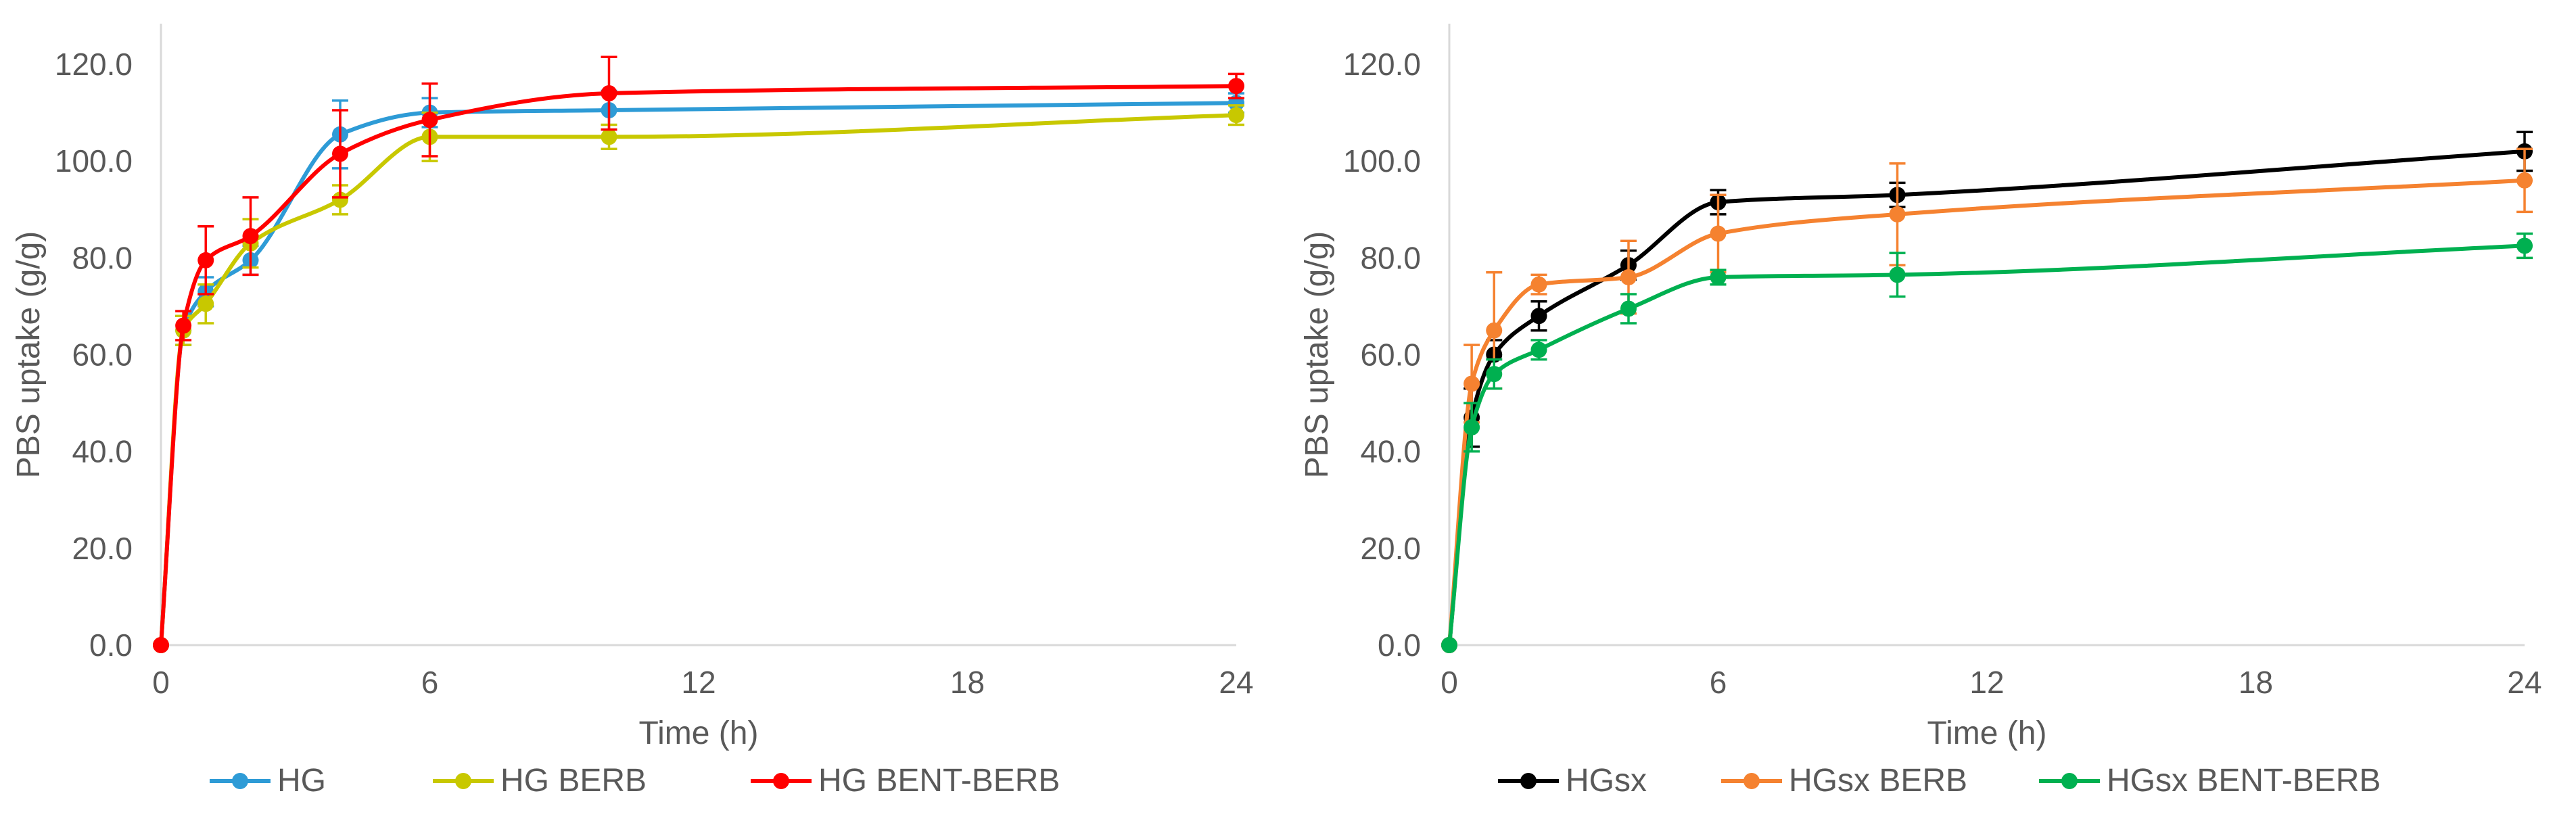 The height and width of the screenshot is (827, 2576). What do you see at coordinates (2244, 781) in the screenshot?
I see `legend-label-hgsx-bent-berb: HGsx BENT-BERB` at bounding box center [2244, 781].